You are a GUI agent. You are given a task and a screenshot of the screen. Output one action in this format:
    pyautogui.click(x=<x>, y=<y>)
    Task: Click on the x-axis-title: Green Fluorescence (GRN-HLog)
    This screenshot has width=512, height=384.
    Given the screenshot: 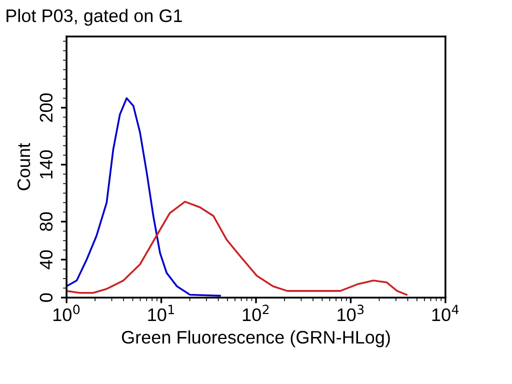 What is the action you would take?
    pyautogui.click(x=256, y=339)
    